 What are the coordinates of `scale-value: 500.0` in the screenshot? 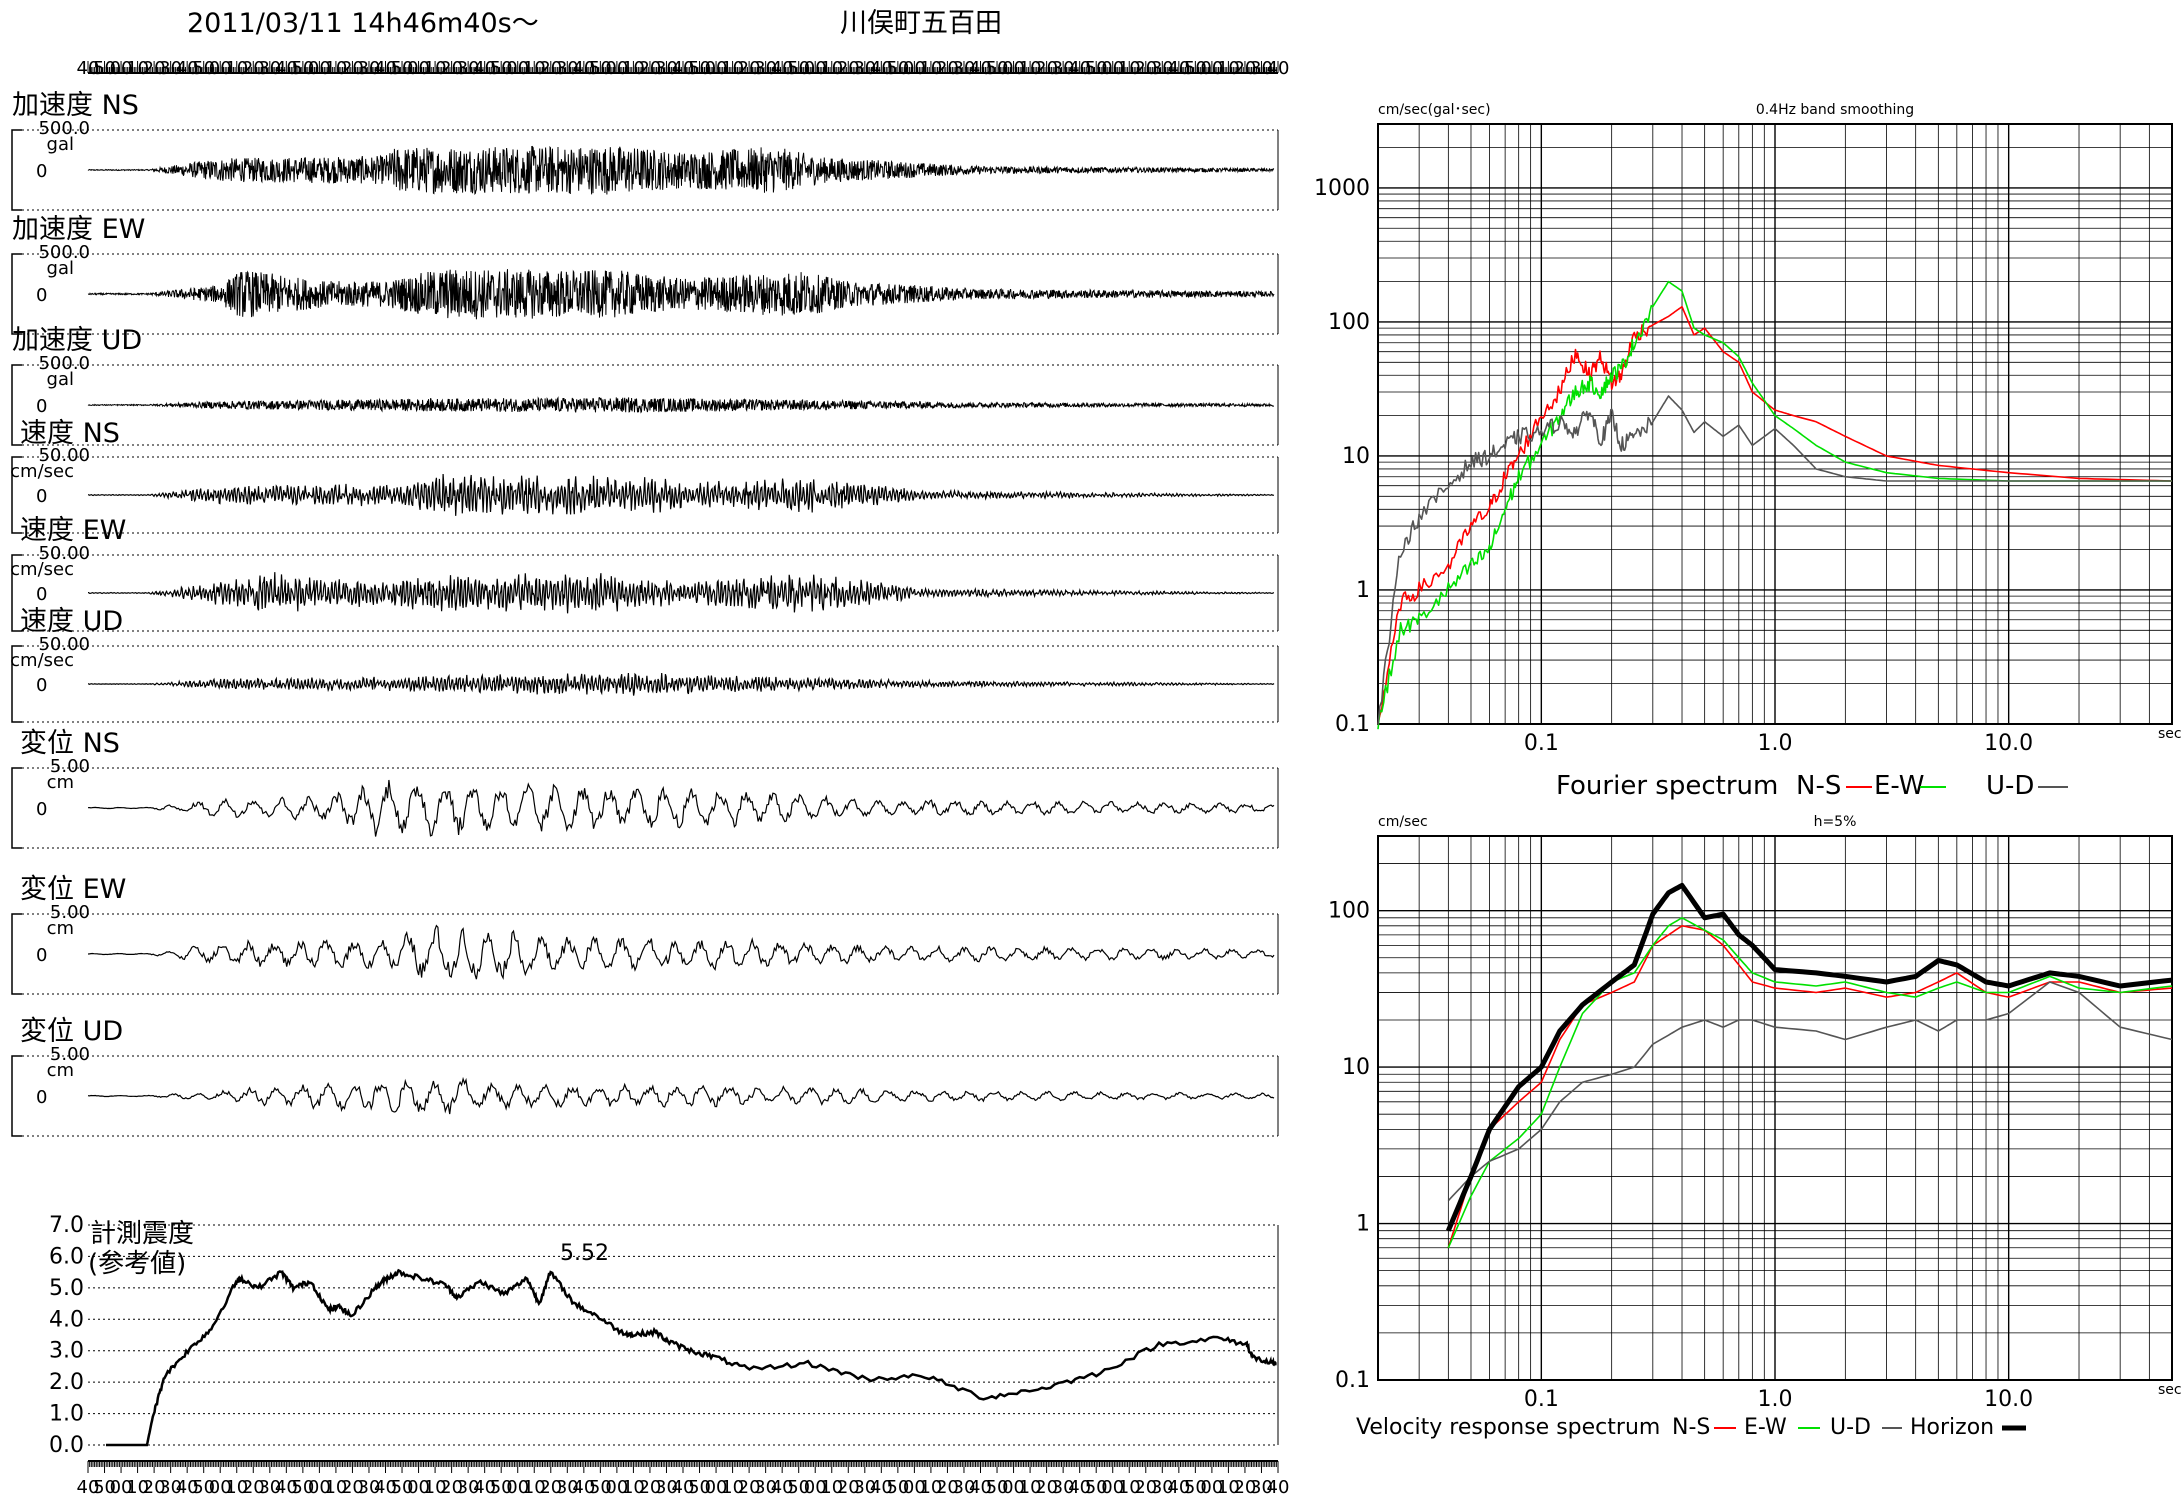 It's located at (64, 363).